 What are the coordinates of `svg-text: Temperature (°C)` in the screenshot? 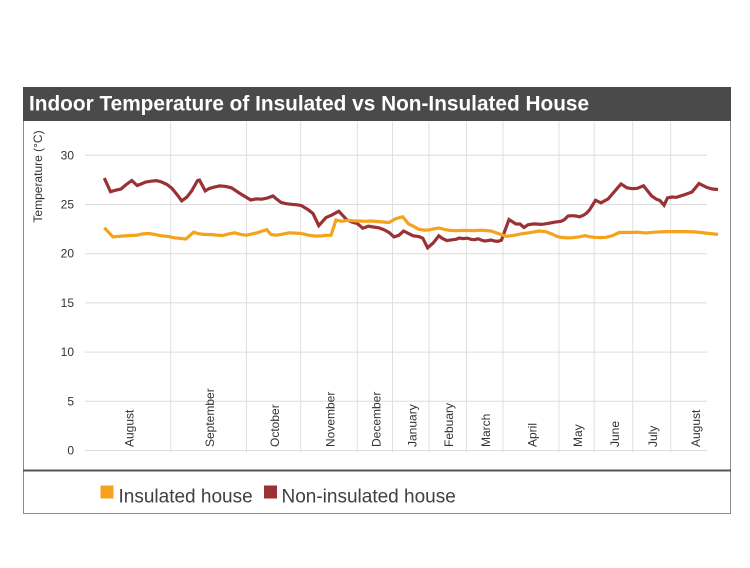 It's located at (38, 176).